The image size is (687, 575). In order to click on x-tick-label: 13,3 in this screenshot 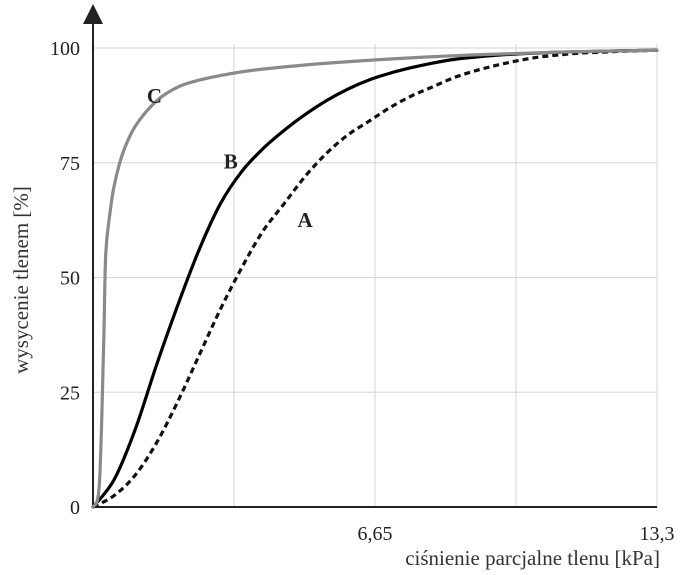, I will do `click(657, 534)`.